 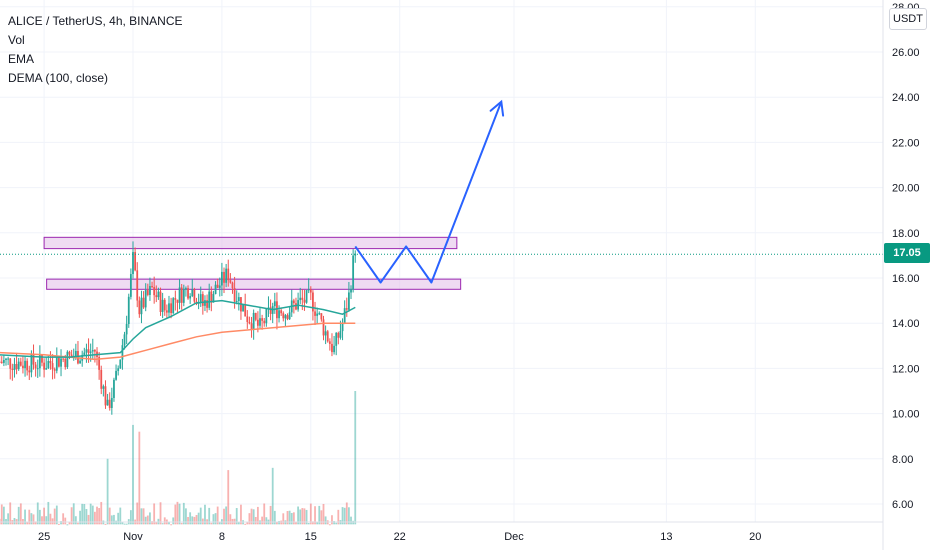 What do you see at coordinates (906, 369) in the screenshot?
I see `price-tick-label: 12.00` at bounding box center [906, 369].